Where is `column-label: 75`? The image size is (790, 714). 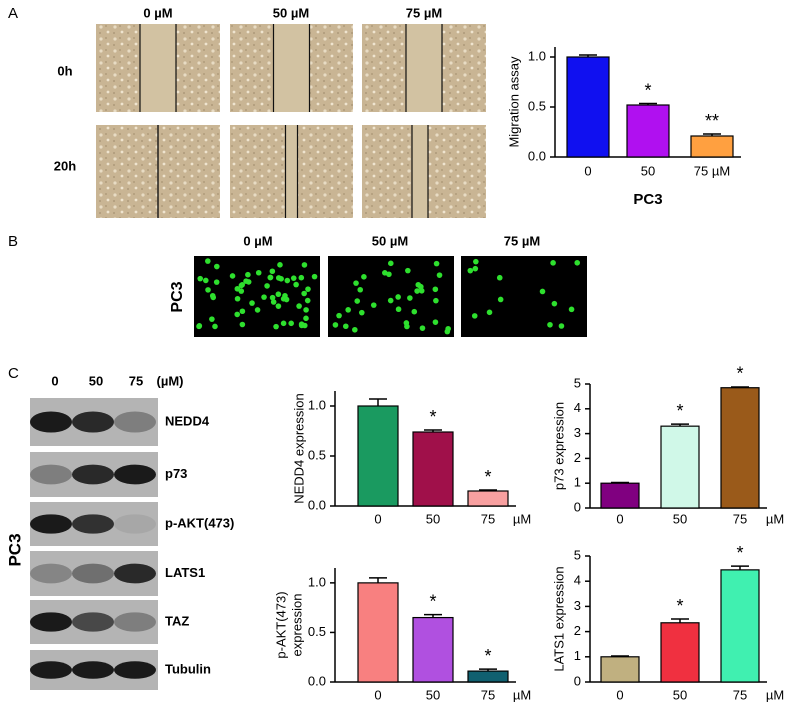 column-label: 75 is located at coordinates (136, 380).